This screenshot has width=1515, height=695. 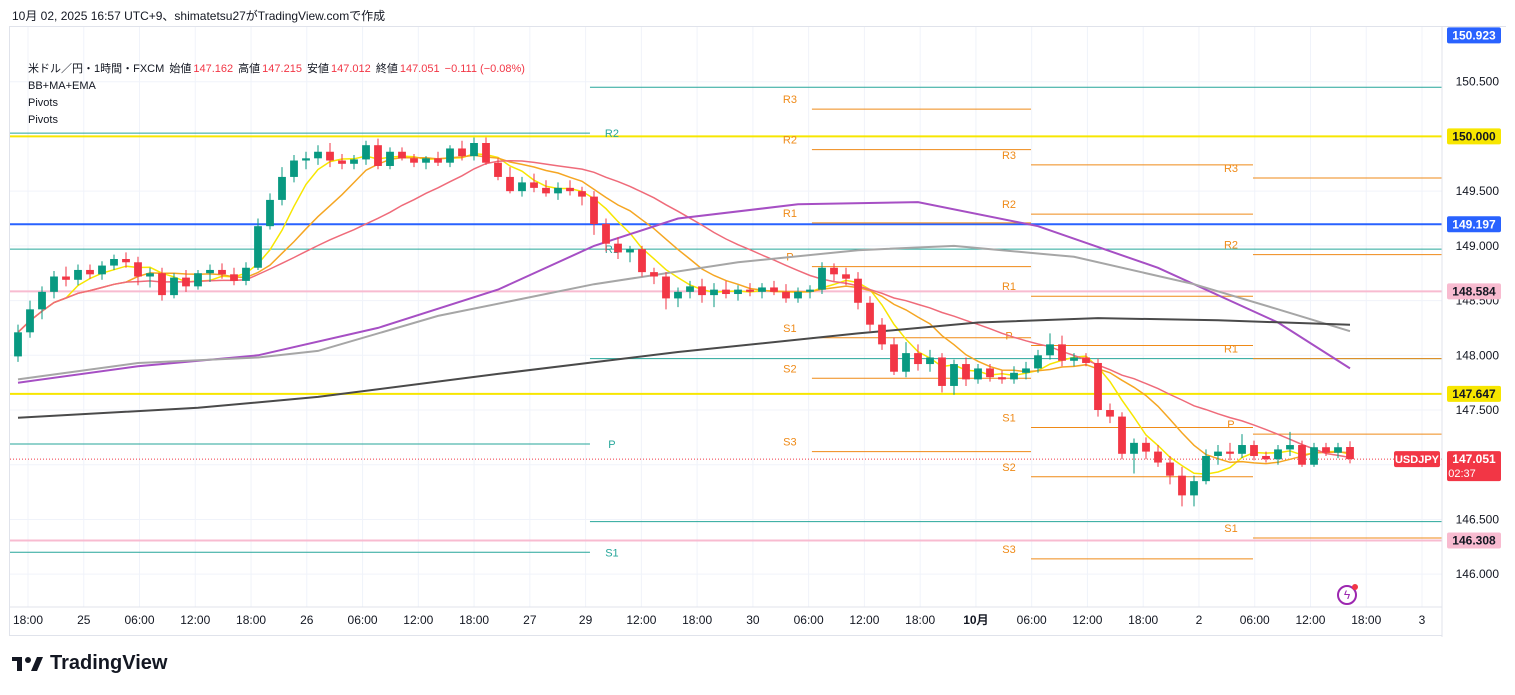 What do you see at coordinates (1347, 594) in the screenshot?
I see `lightning-icon: ϟ` at bounding box center [1347, 594].